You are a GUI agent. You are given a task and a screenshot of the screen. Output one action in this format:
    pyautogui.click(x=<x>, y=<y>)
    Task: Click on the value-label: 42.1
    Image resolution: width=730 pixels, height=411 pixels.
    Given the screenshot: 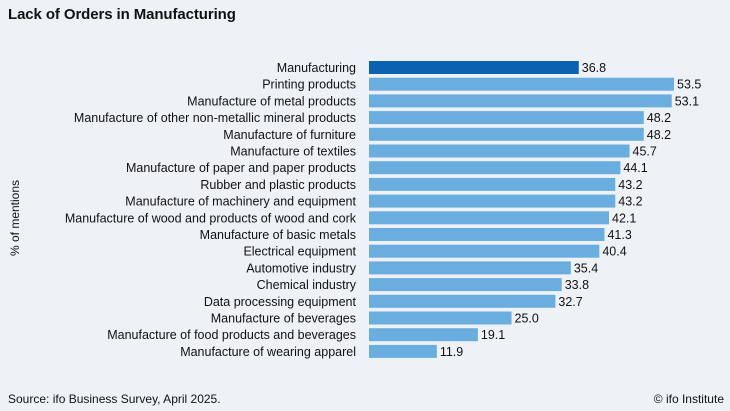 What is the action you would take?
    pyautogui.click(x=624, y=218)
    